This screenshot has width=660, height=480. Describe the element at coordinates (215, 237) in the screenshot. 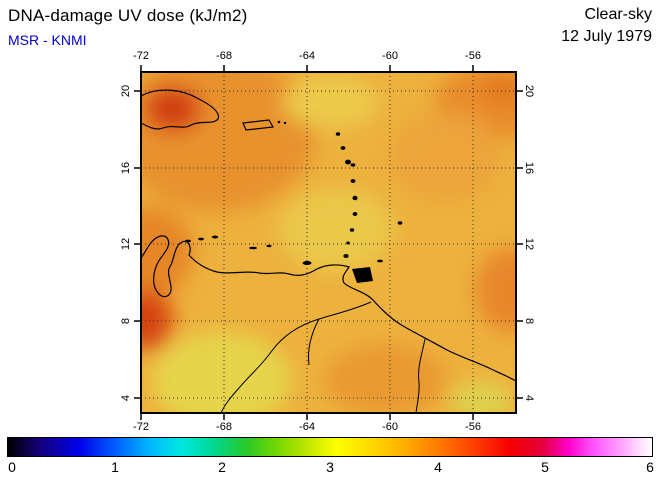

I see `bonaire-island` at that location.